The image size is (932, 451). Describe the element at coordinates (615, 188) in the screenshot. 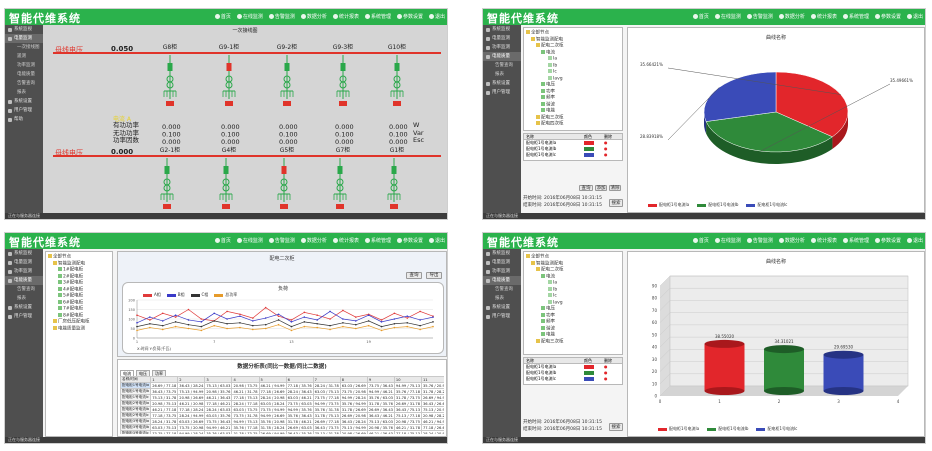

I see `clear-button: 清除` at that location.